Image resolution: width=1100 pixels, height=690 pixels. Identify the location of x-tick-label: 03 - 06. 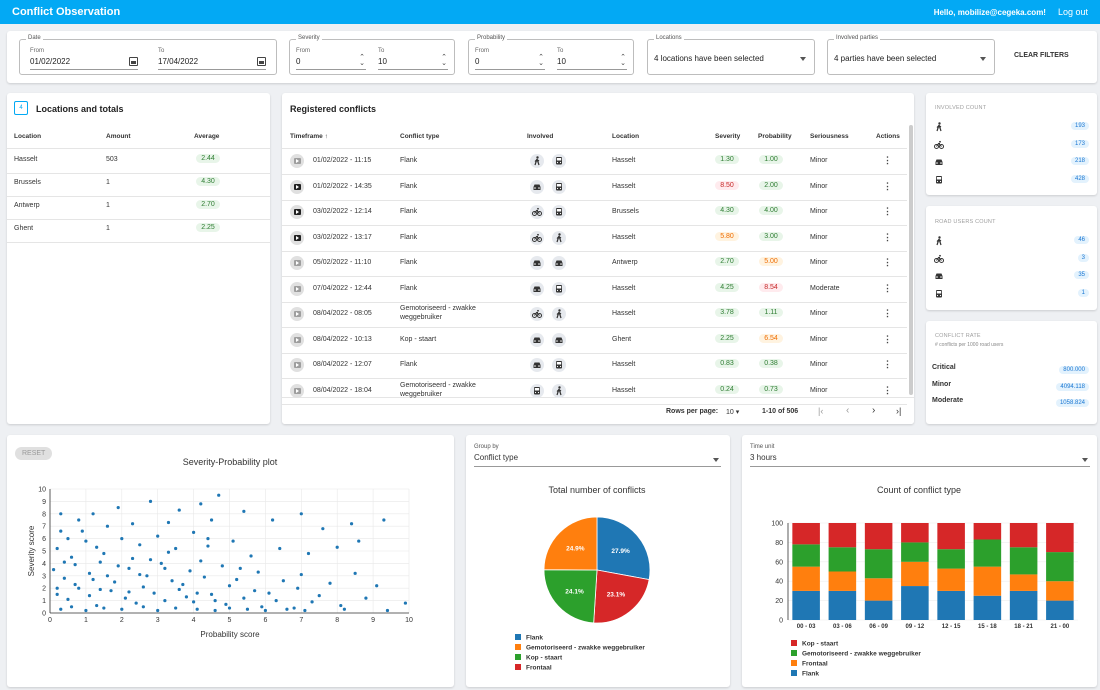
(842, 627).